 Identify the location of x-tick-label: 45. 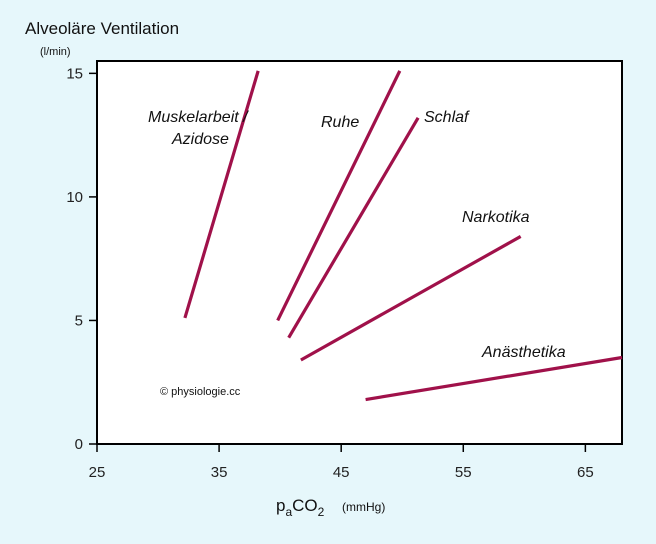
(341, 472).